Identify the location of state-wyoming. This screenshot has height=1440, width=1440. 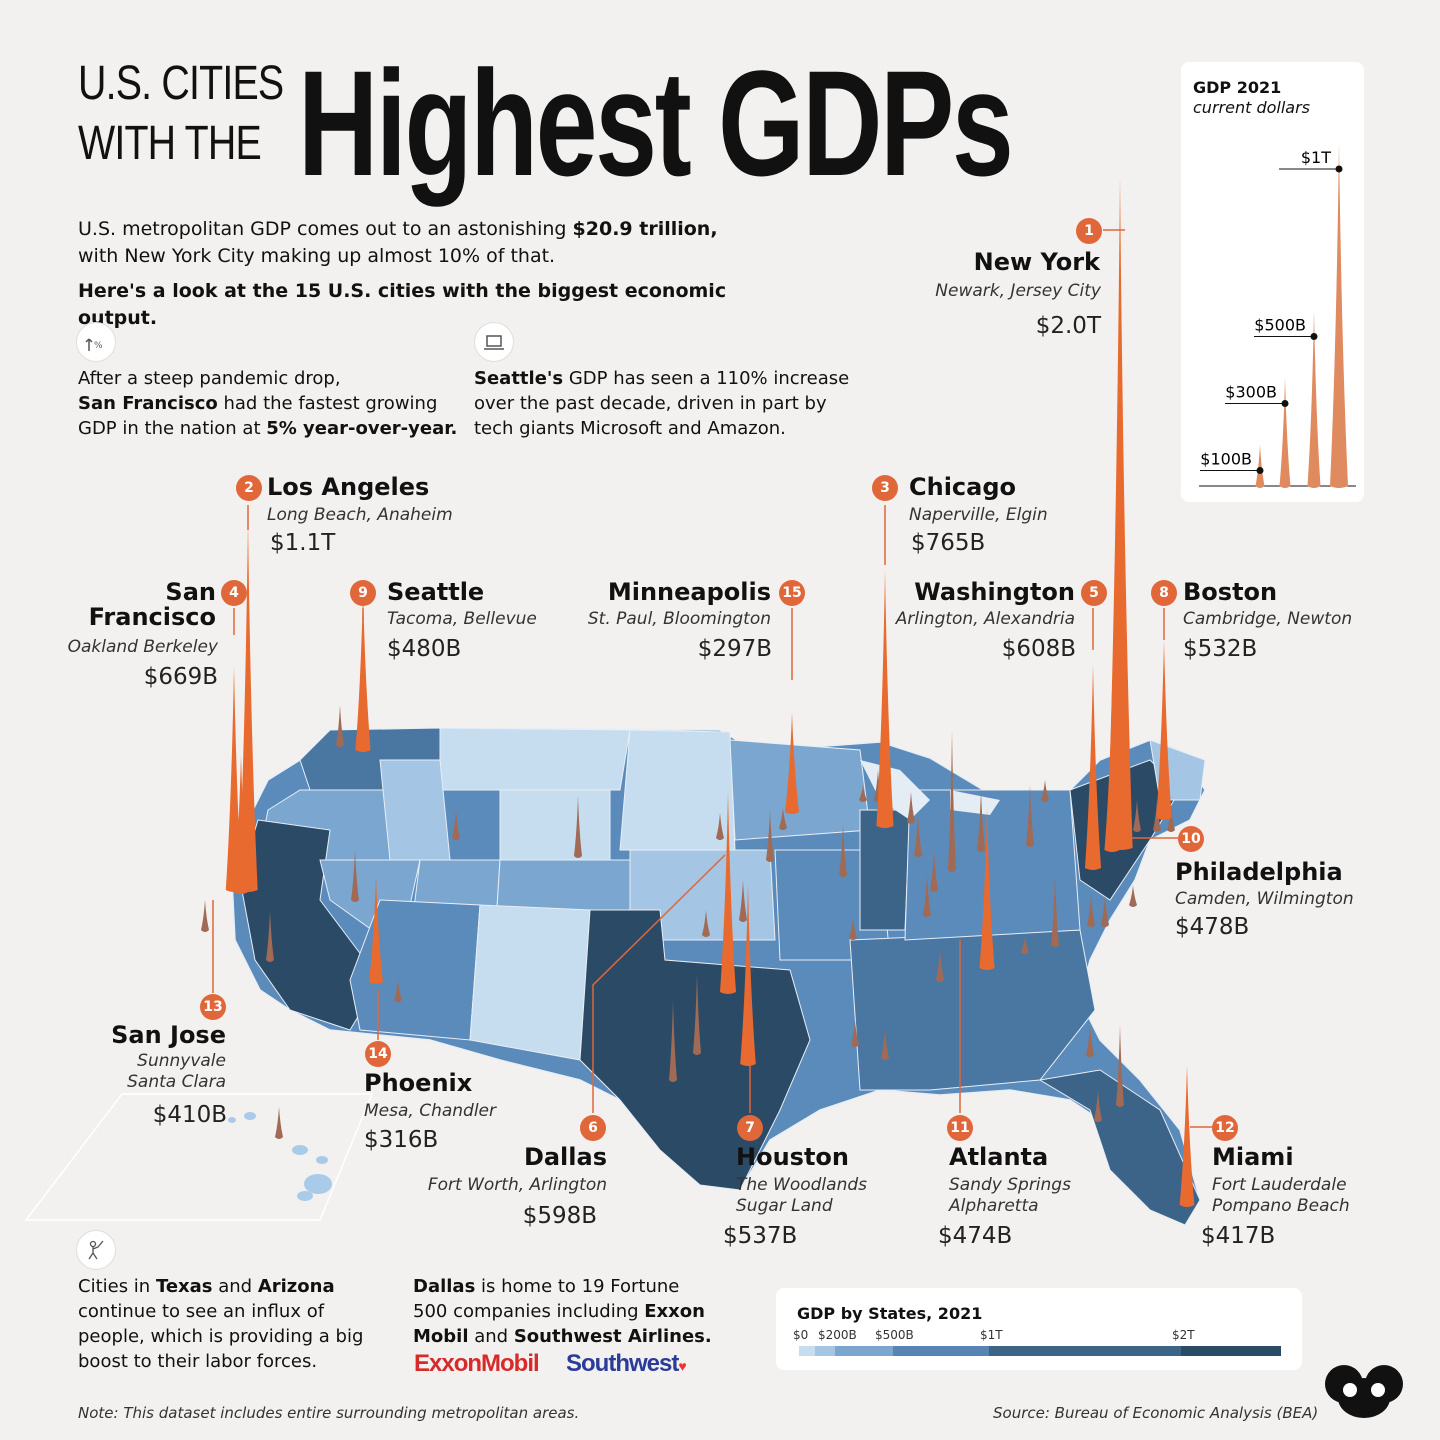
(555, 825).